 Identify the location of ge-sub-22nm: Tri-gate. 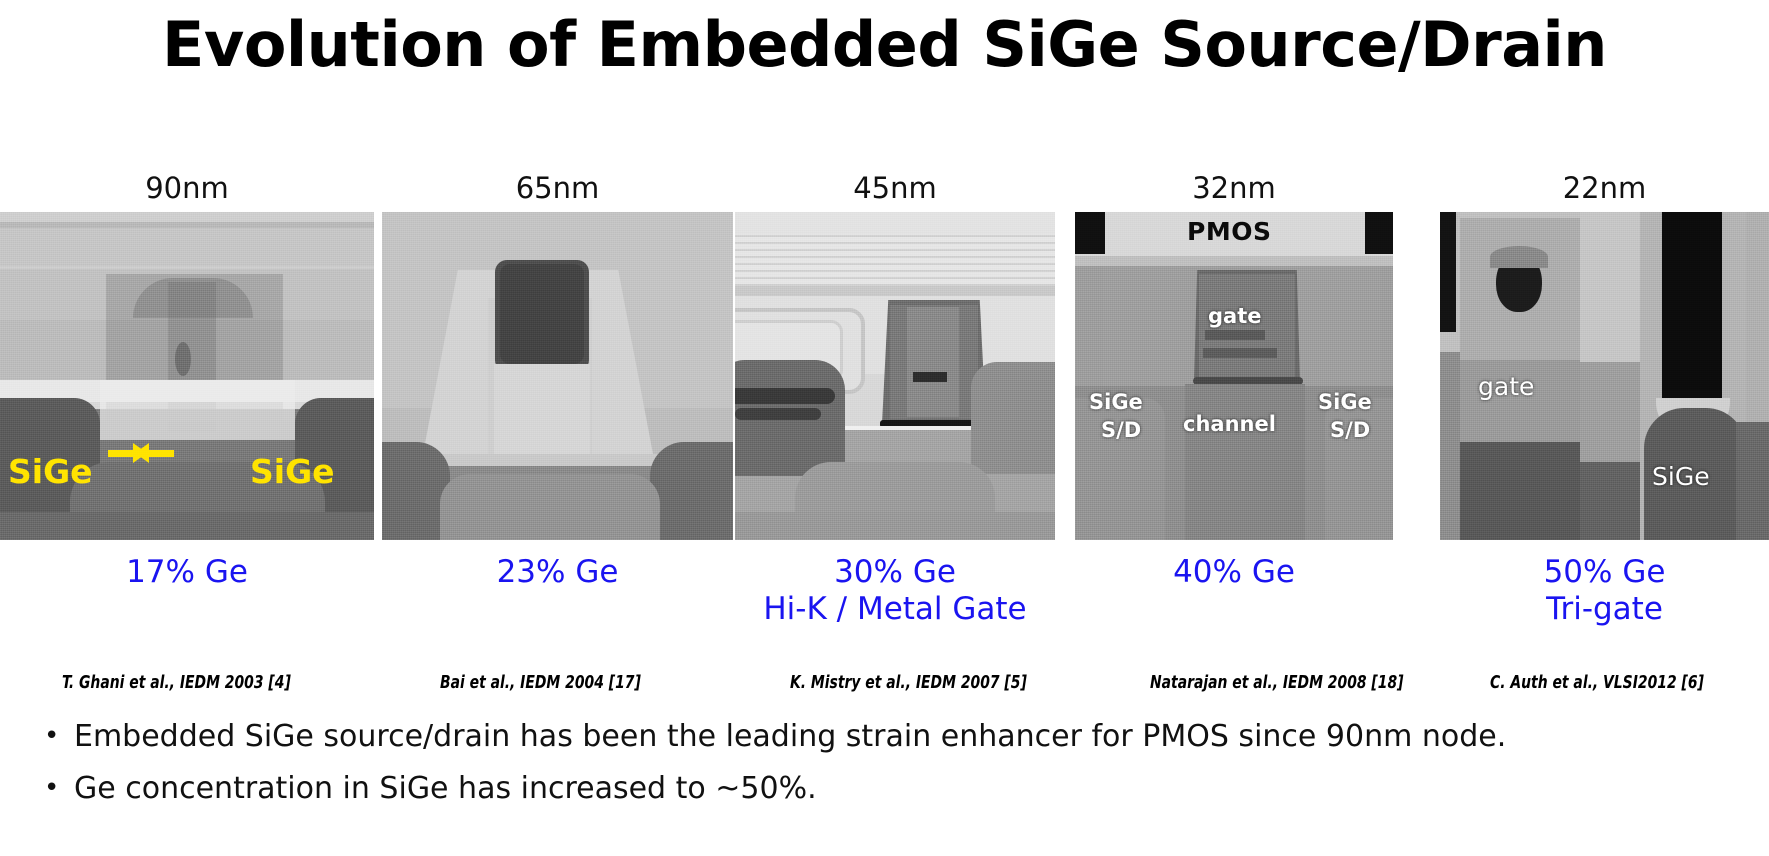
(1604, 609).